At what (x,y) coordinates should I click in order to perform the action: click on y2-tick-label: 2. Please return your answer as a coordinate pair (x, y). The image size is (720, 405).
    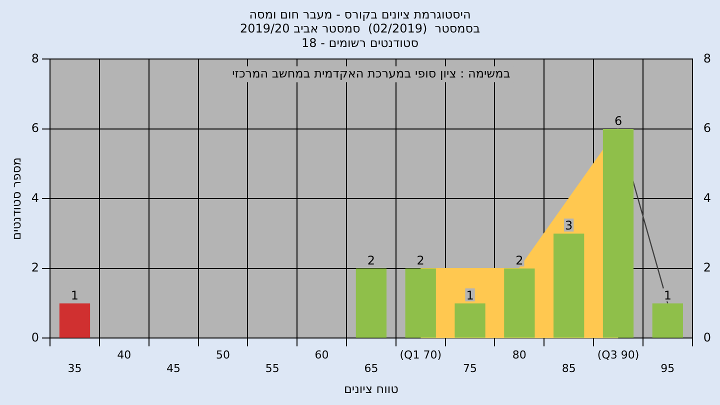
    Looking at the image, I should click on (707, 267).